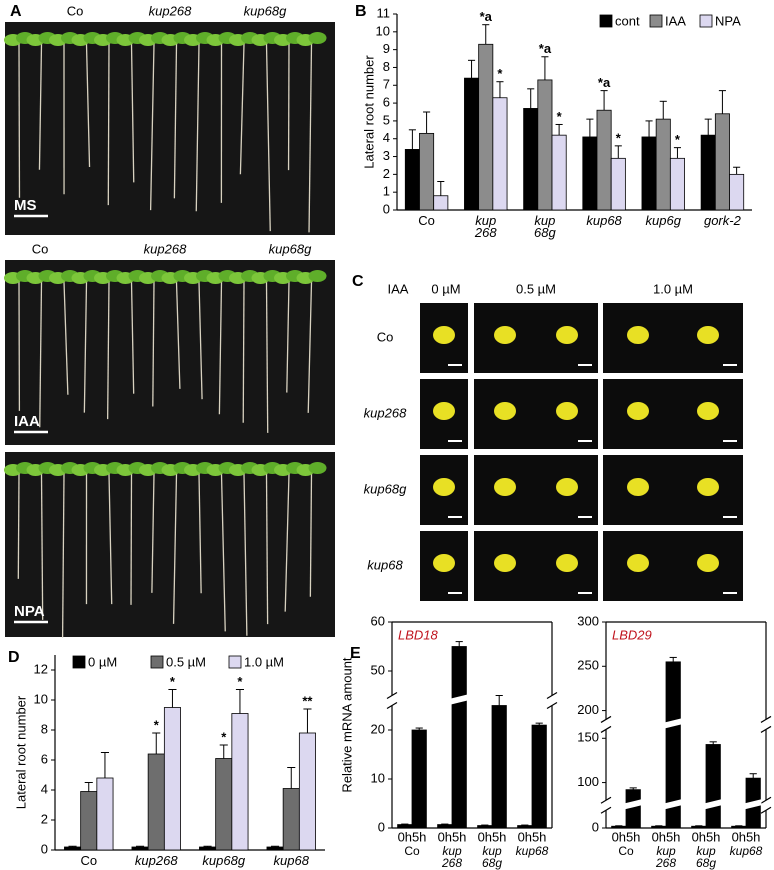  I want to click on y-tick-label: 12, so click(41, 668).